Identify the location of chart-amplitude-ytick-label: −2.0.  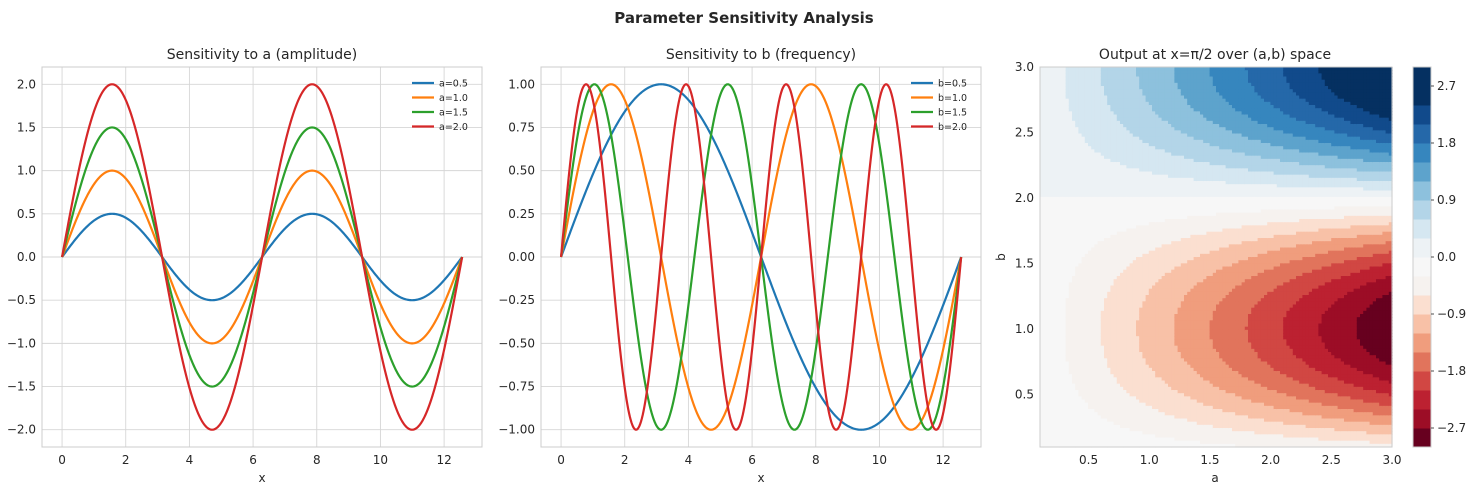
(21, 430).